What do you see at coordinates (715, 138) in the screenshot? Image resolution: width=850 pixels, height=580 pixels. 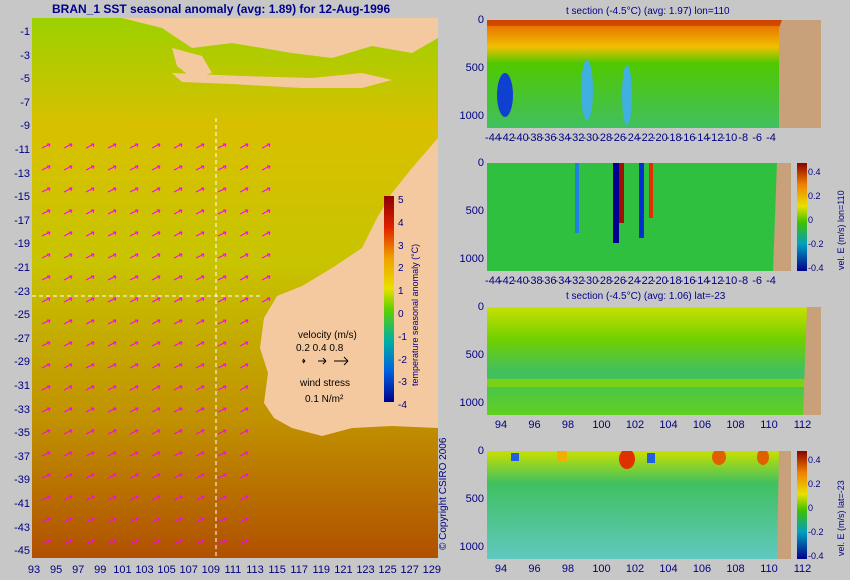 I see `p1-x-tick: -12` at bounding box center [715, 138].